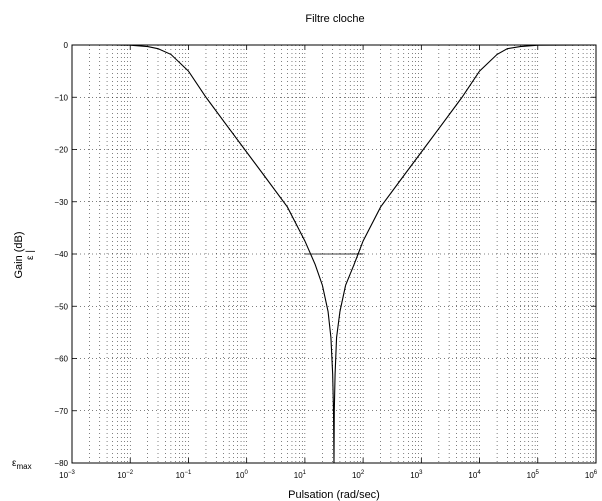 The width and height of the screenshot is (602, 501). I want to click on y-axis-label-group: Gain (dB) ε|, so click(24, 254).